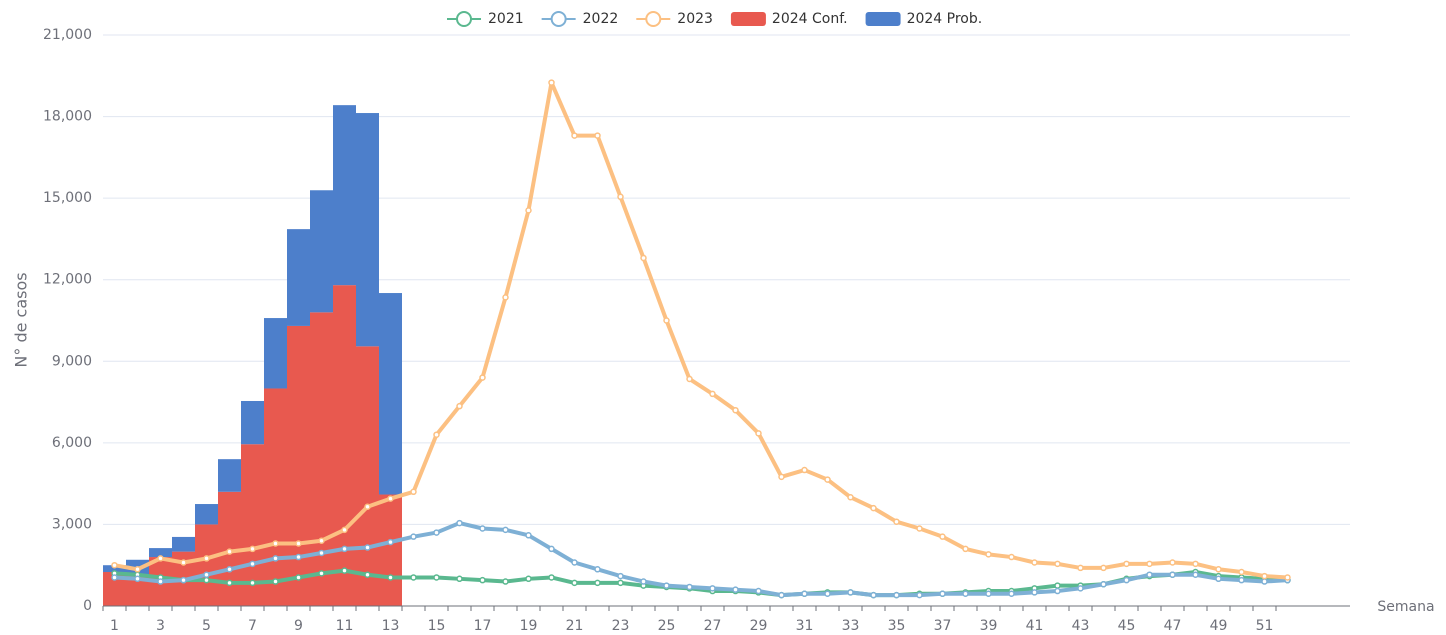  What do you see at coordinates (298, 626) in the screenshot?
I see `x-tick-label: 9` at bounding box center [298, 626].